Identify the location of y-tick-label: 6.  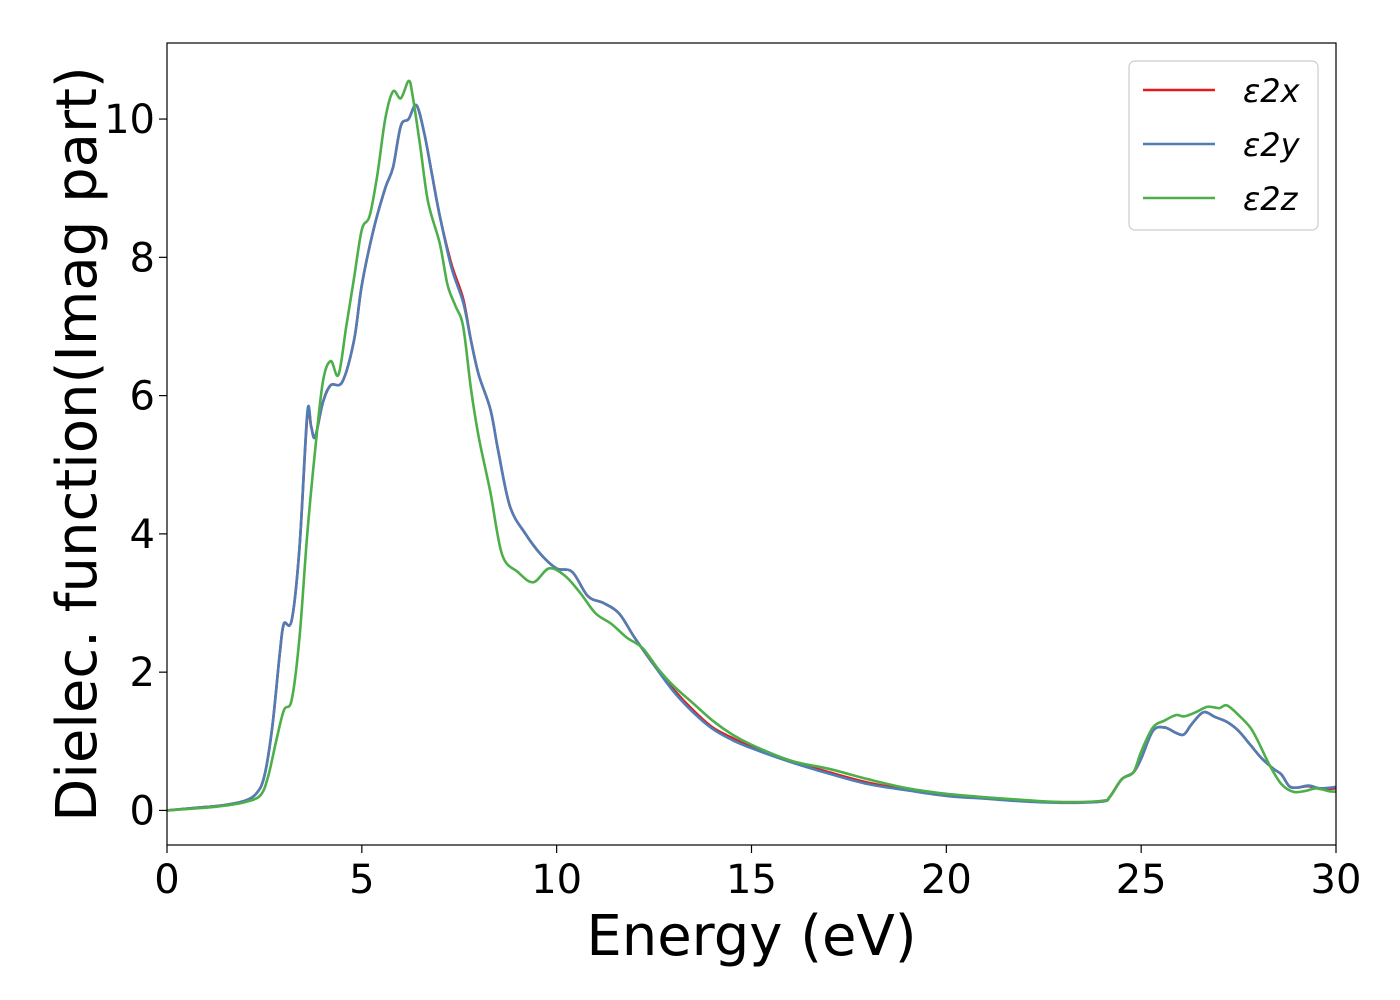
(142, 397).